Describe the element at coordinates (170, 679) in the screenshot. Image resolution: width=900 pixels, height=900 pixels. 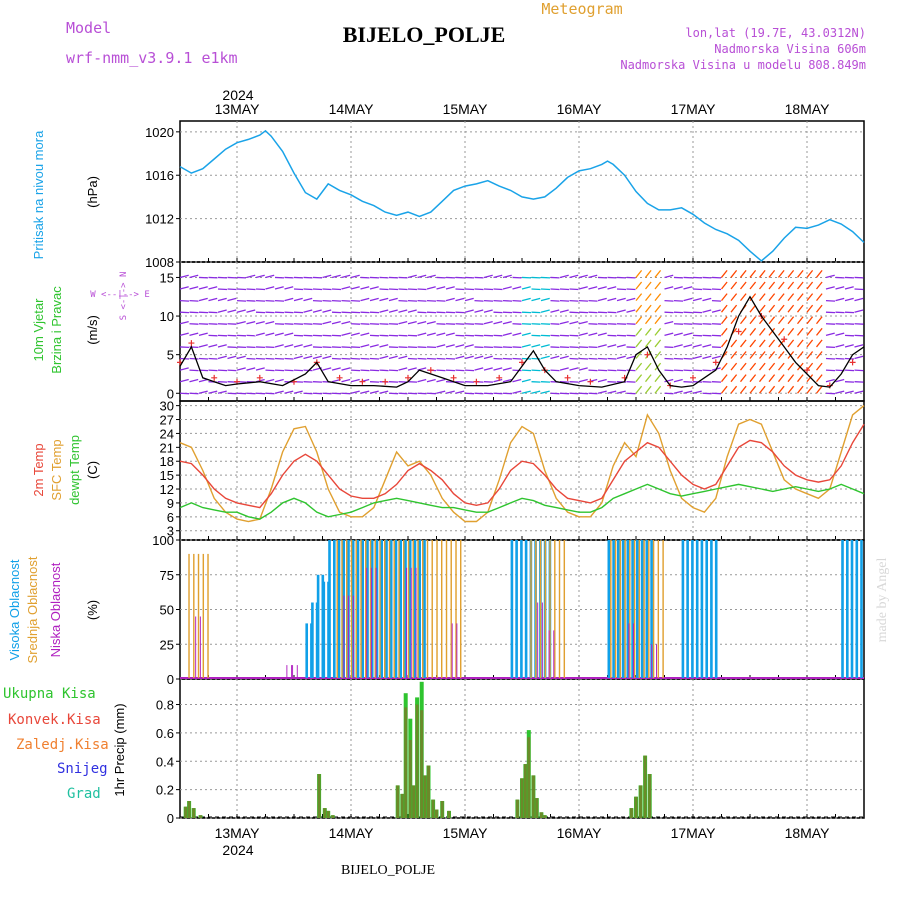
I see `y-tick-label: 0` at that location.